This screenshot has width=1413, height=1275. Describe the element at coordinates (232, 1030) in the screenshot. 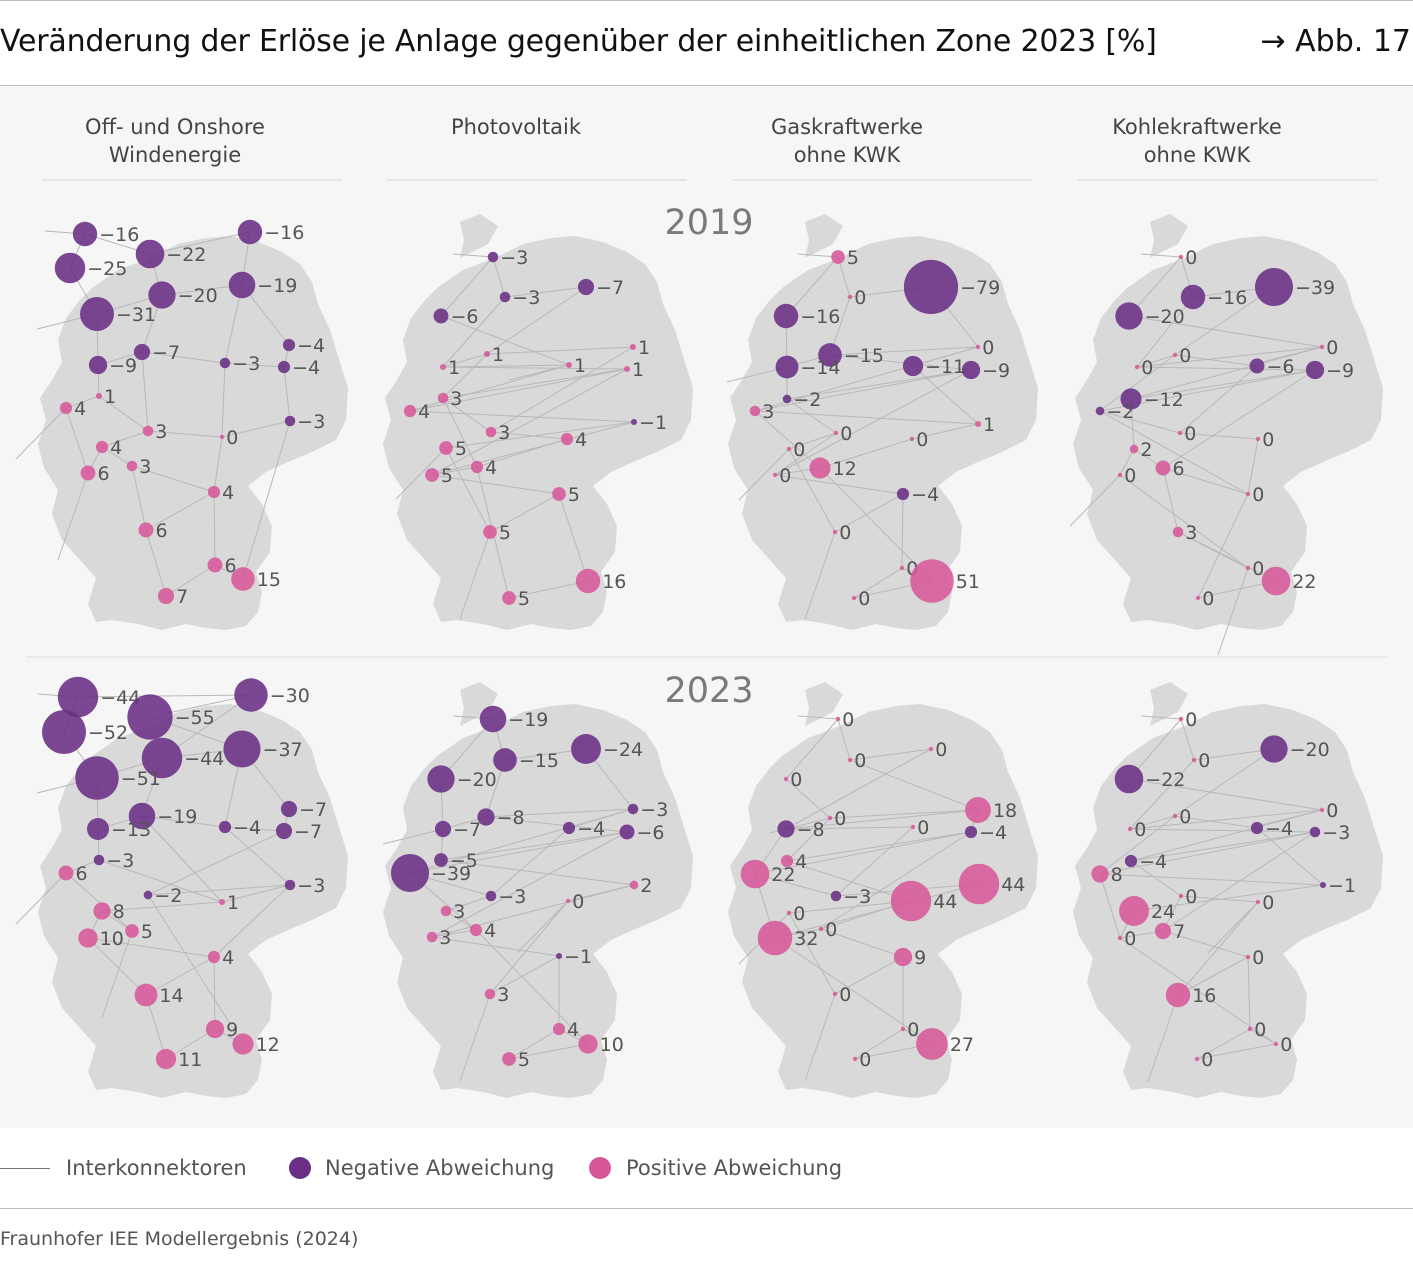

I see `bubble-value-label: 9` at that location.